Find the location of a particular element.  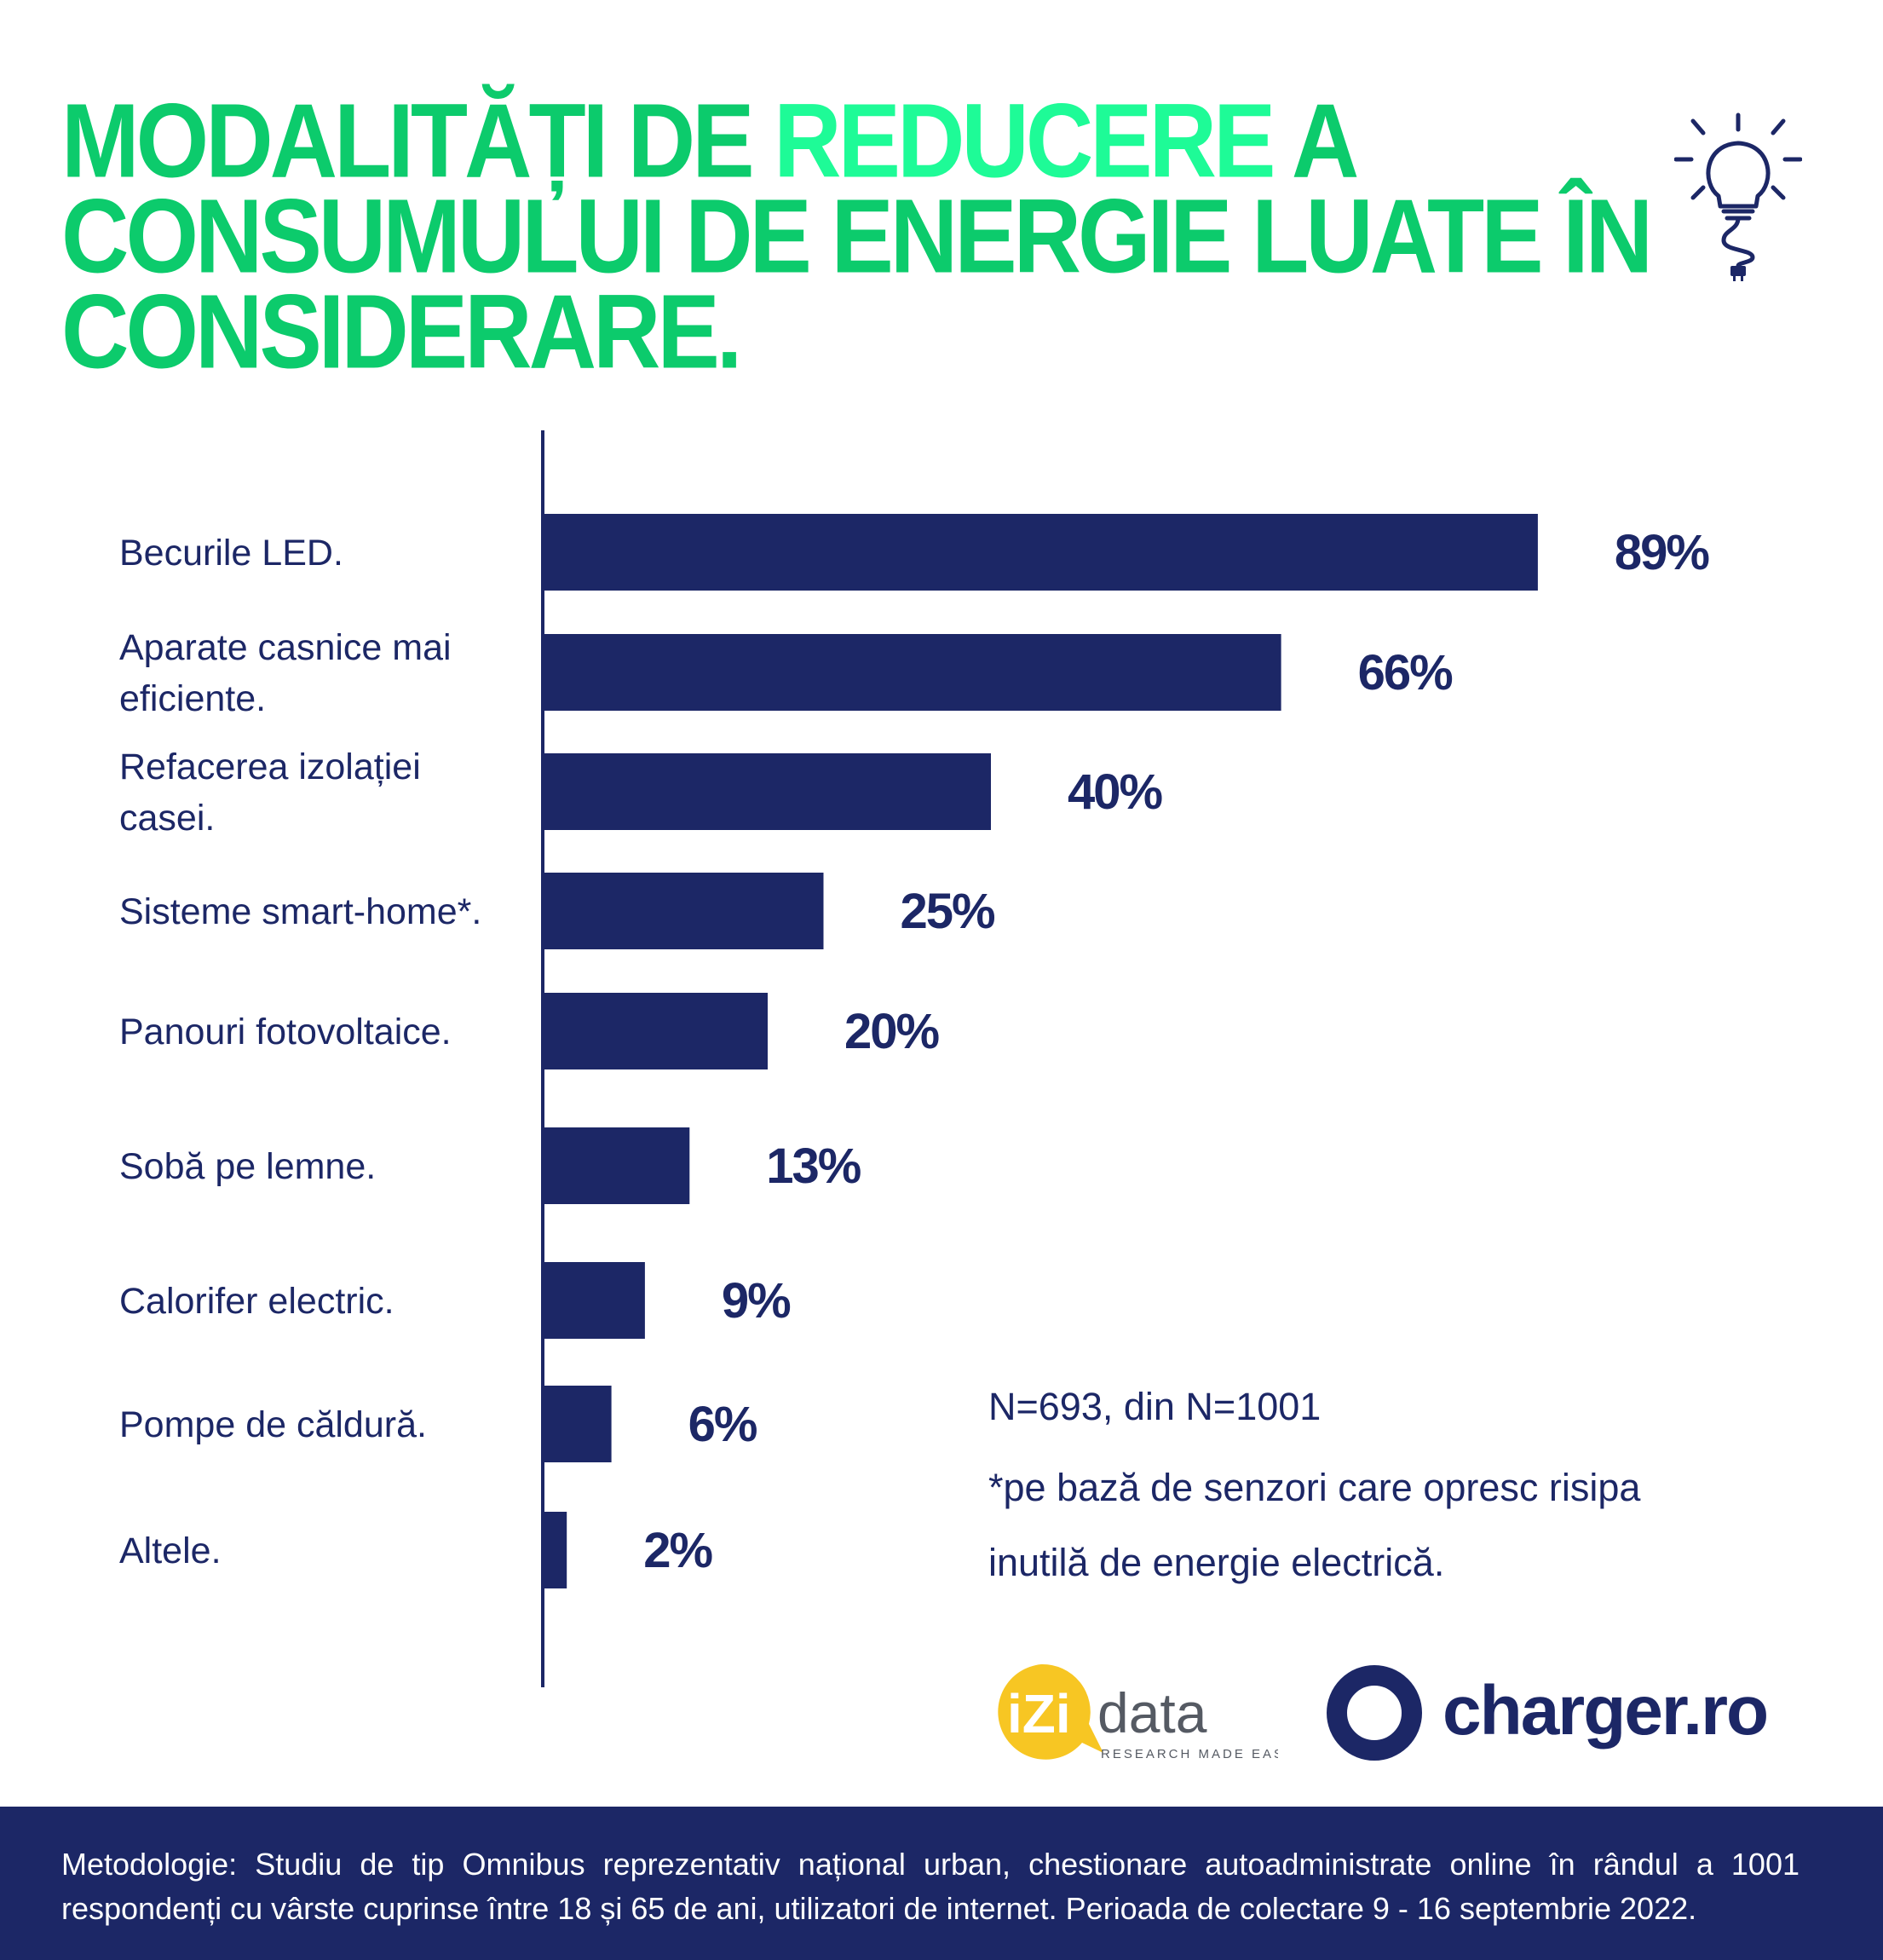

category-label-3: Refacerea izolației casei. is located at coordinates (270, 793).